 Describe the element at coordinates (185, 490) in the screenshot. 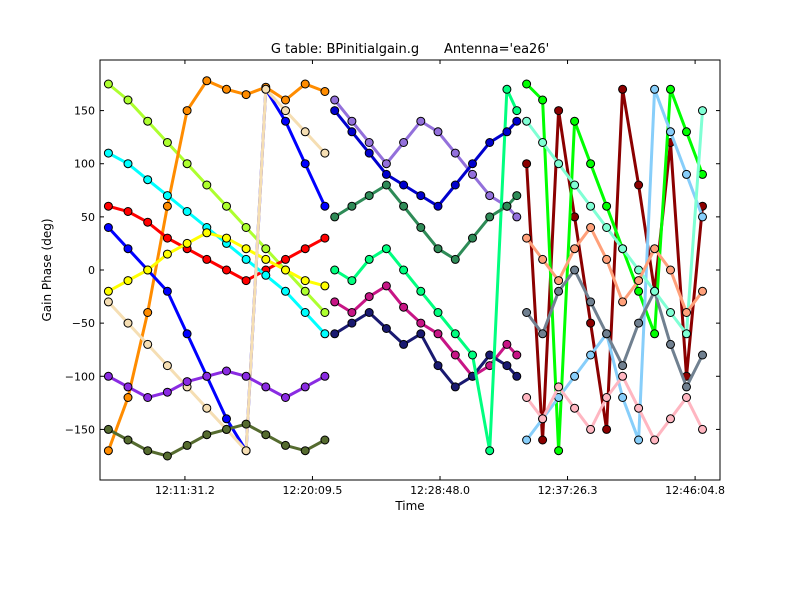

I see `x-tick-label: 12:11:31.2` at that location.